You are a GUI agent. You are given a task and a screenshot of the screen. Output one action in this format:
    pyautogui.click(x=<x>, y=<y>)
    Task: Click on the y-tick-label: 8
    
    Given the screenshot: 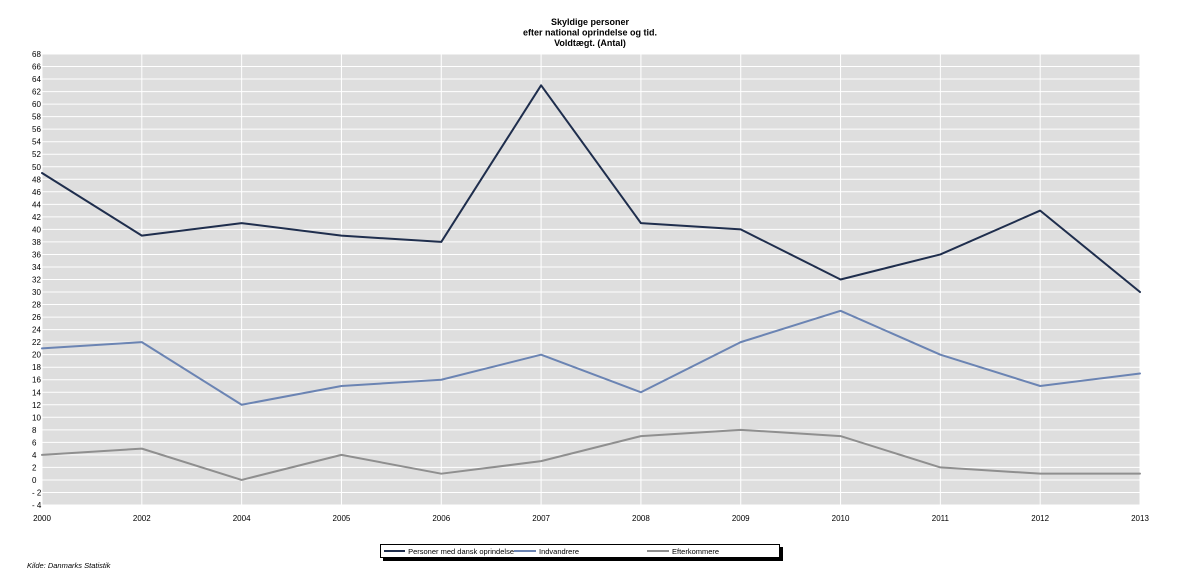 What is the action you would take?
    pyautogui.click(x=34, y=430)
    